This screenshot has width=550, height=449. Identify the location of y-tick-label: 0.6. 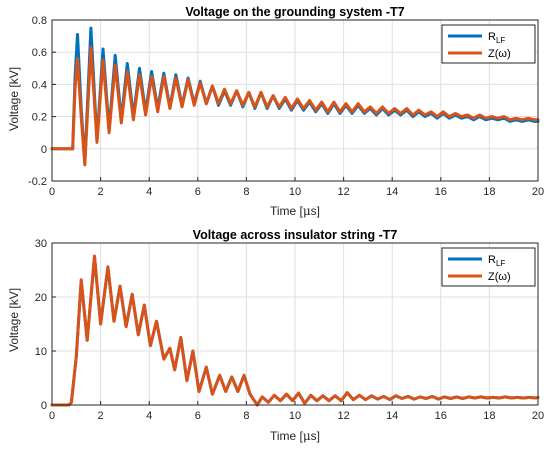
(39, 53).